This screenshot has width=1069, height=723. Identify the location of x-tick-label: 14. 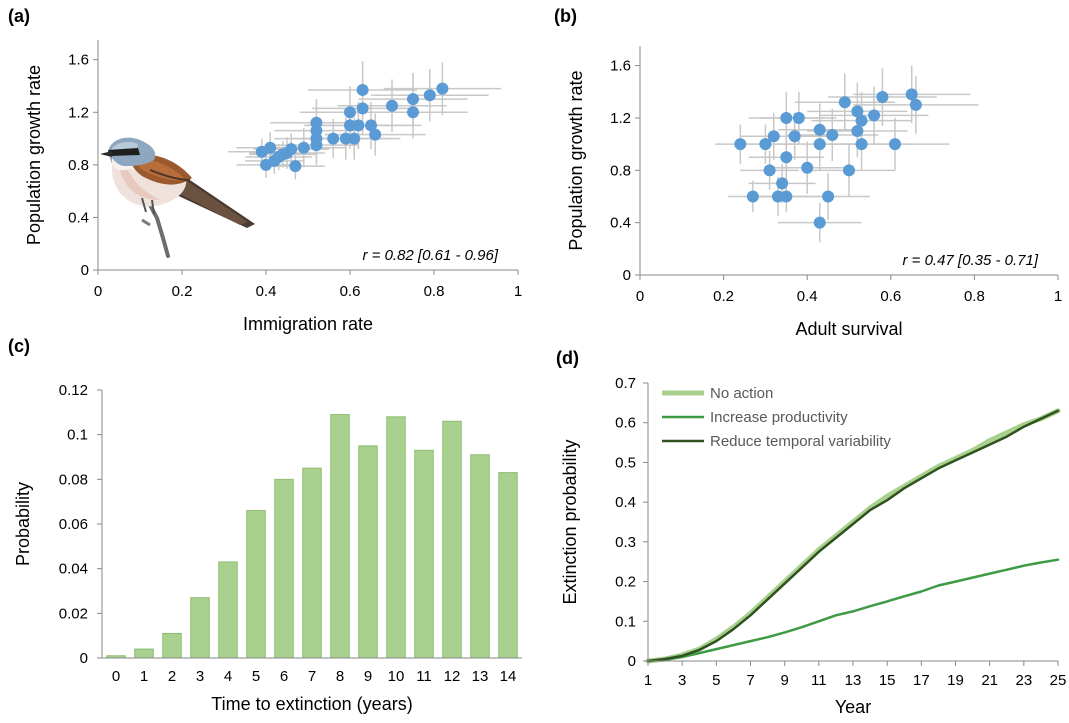
(508, 676).